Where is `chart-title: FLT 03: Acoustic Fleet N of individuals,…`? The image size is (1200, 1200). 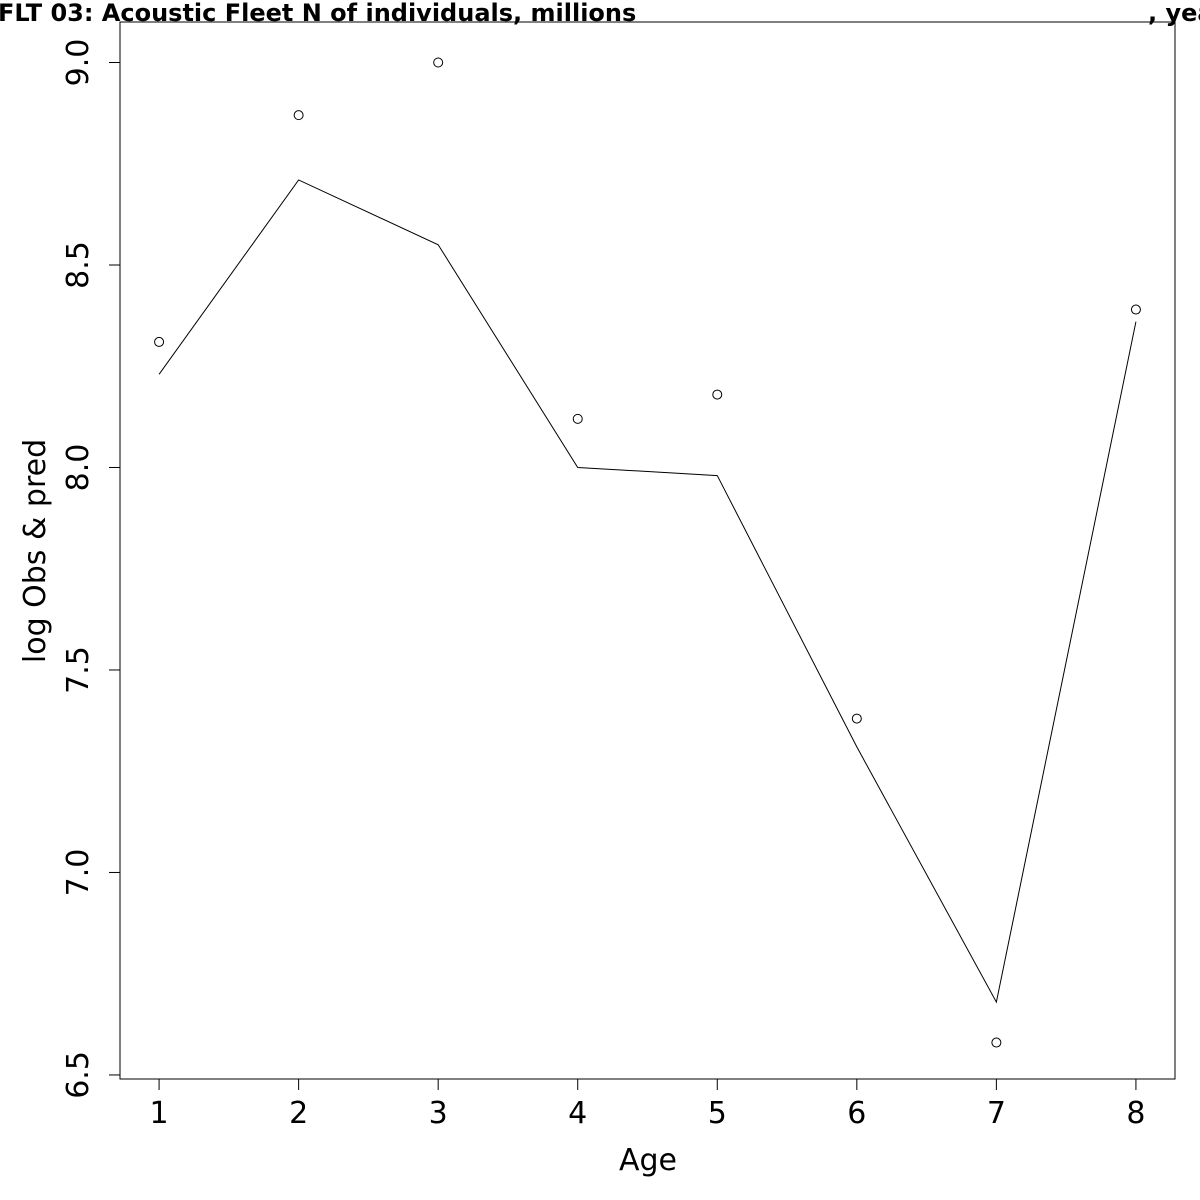
chart-title: FLT 03: Acoustic Fleet N of individuals,… is located at coordinates (318, 13).